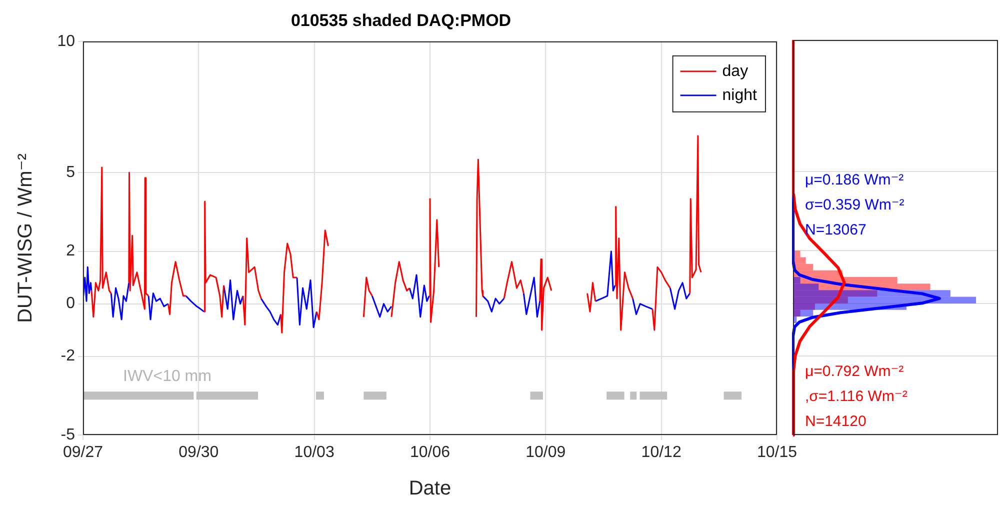 This screenshot has width=1000, height=510. I want to click on x-tick-label: 10/12, so click(661, 453).